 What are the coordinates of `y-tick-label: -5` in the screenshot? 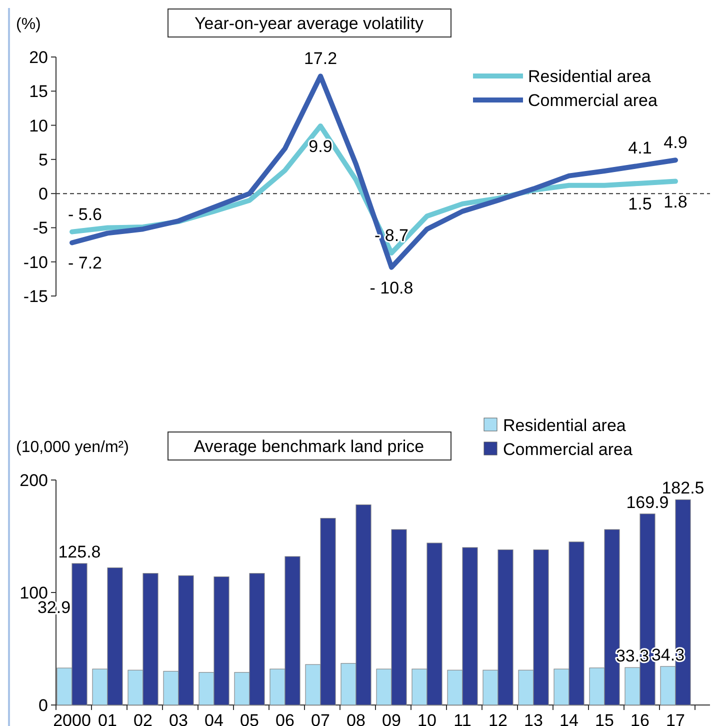 It's located at (40, 228).